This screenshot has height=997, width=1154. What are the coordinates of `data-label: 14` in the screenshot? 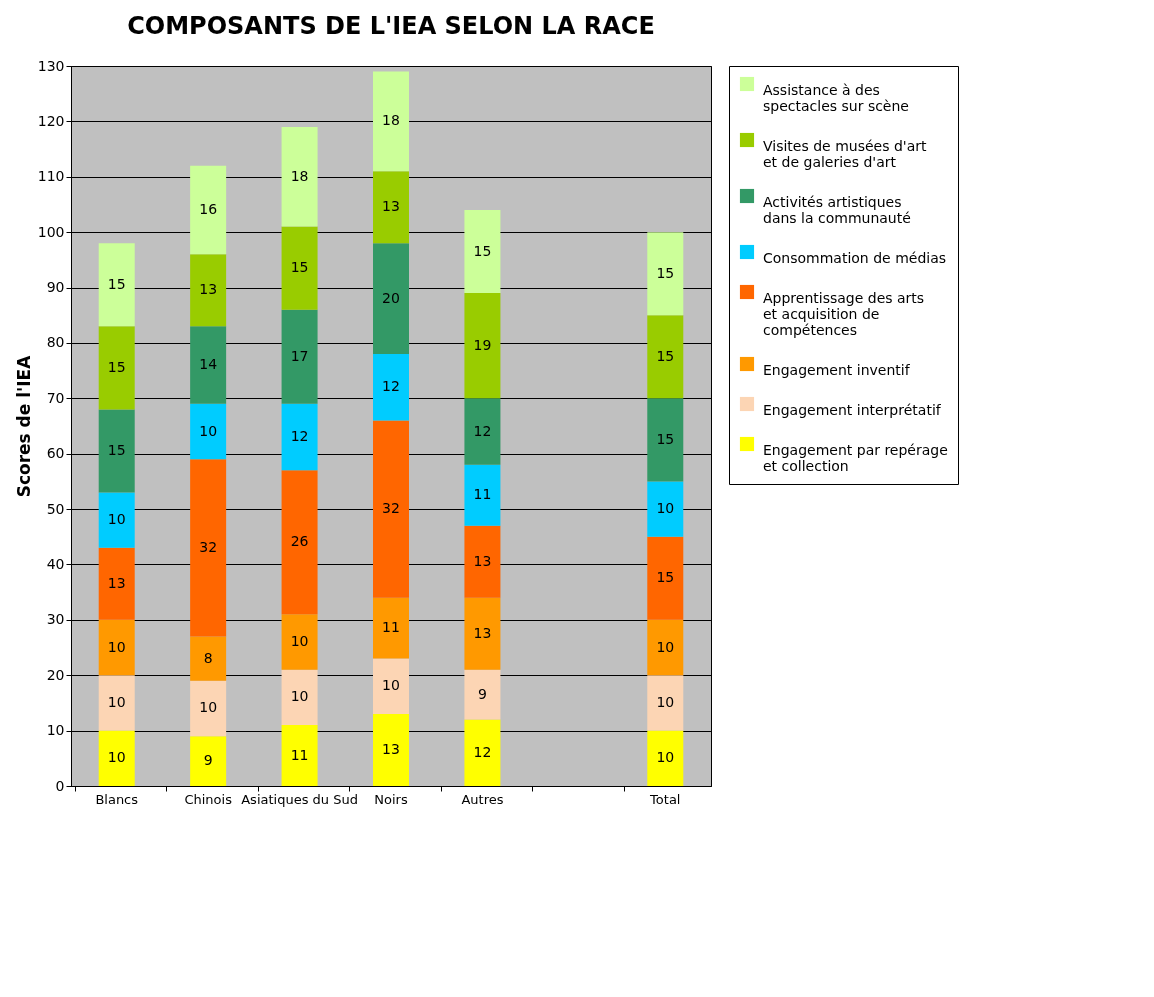 It's located at (208, 364).